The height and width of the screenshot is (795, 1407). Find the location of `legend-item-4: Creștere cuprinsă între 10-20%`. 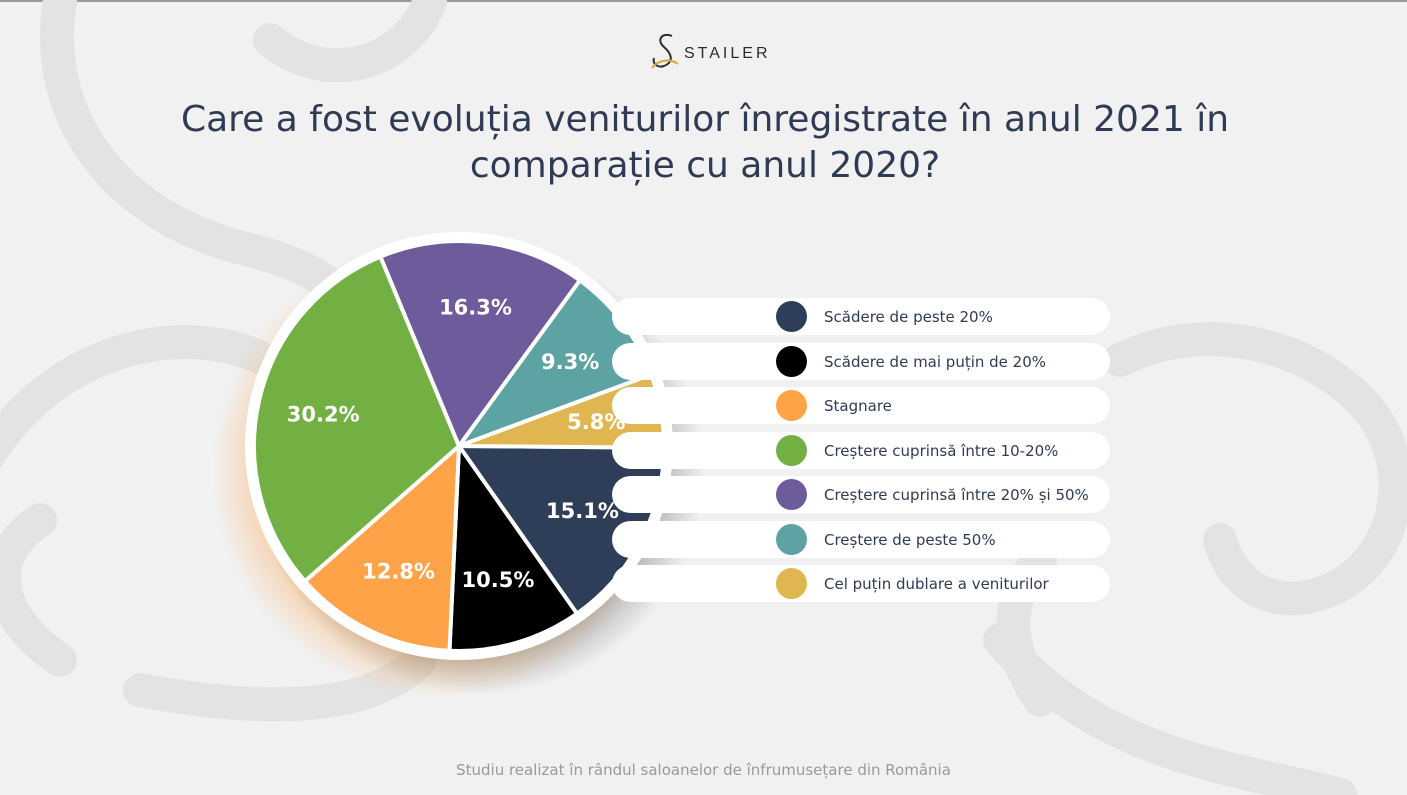

legend-item-4: Creștere cuprinsă între 10-20% is located at coordinates (861, 450).